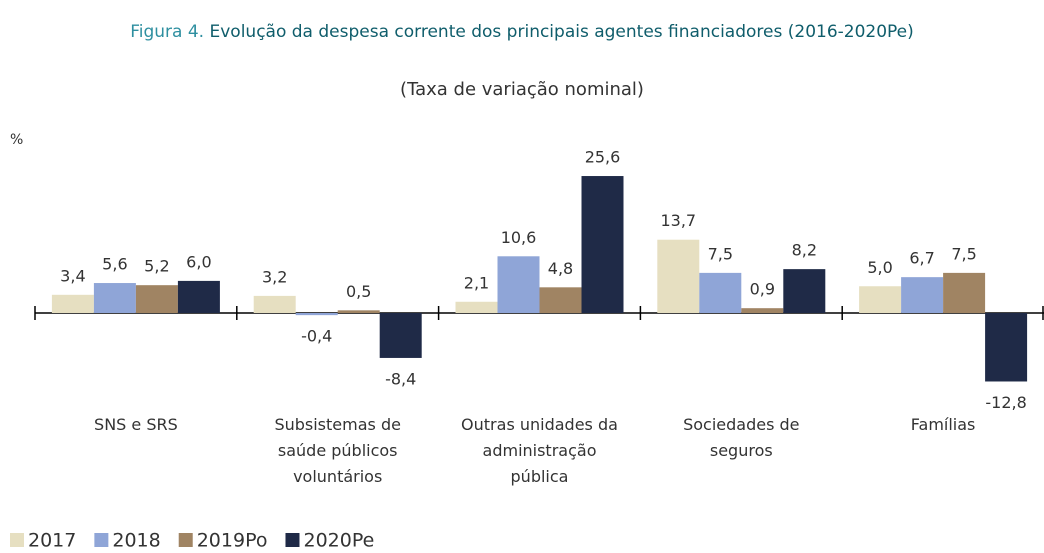  I want to click on data-label: 5,2, so click(156, 266).